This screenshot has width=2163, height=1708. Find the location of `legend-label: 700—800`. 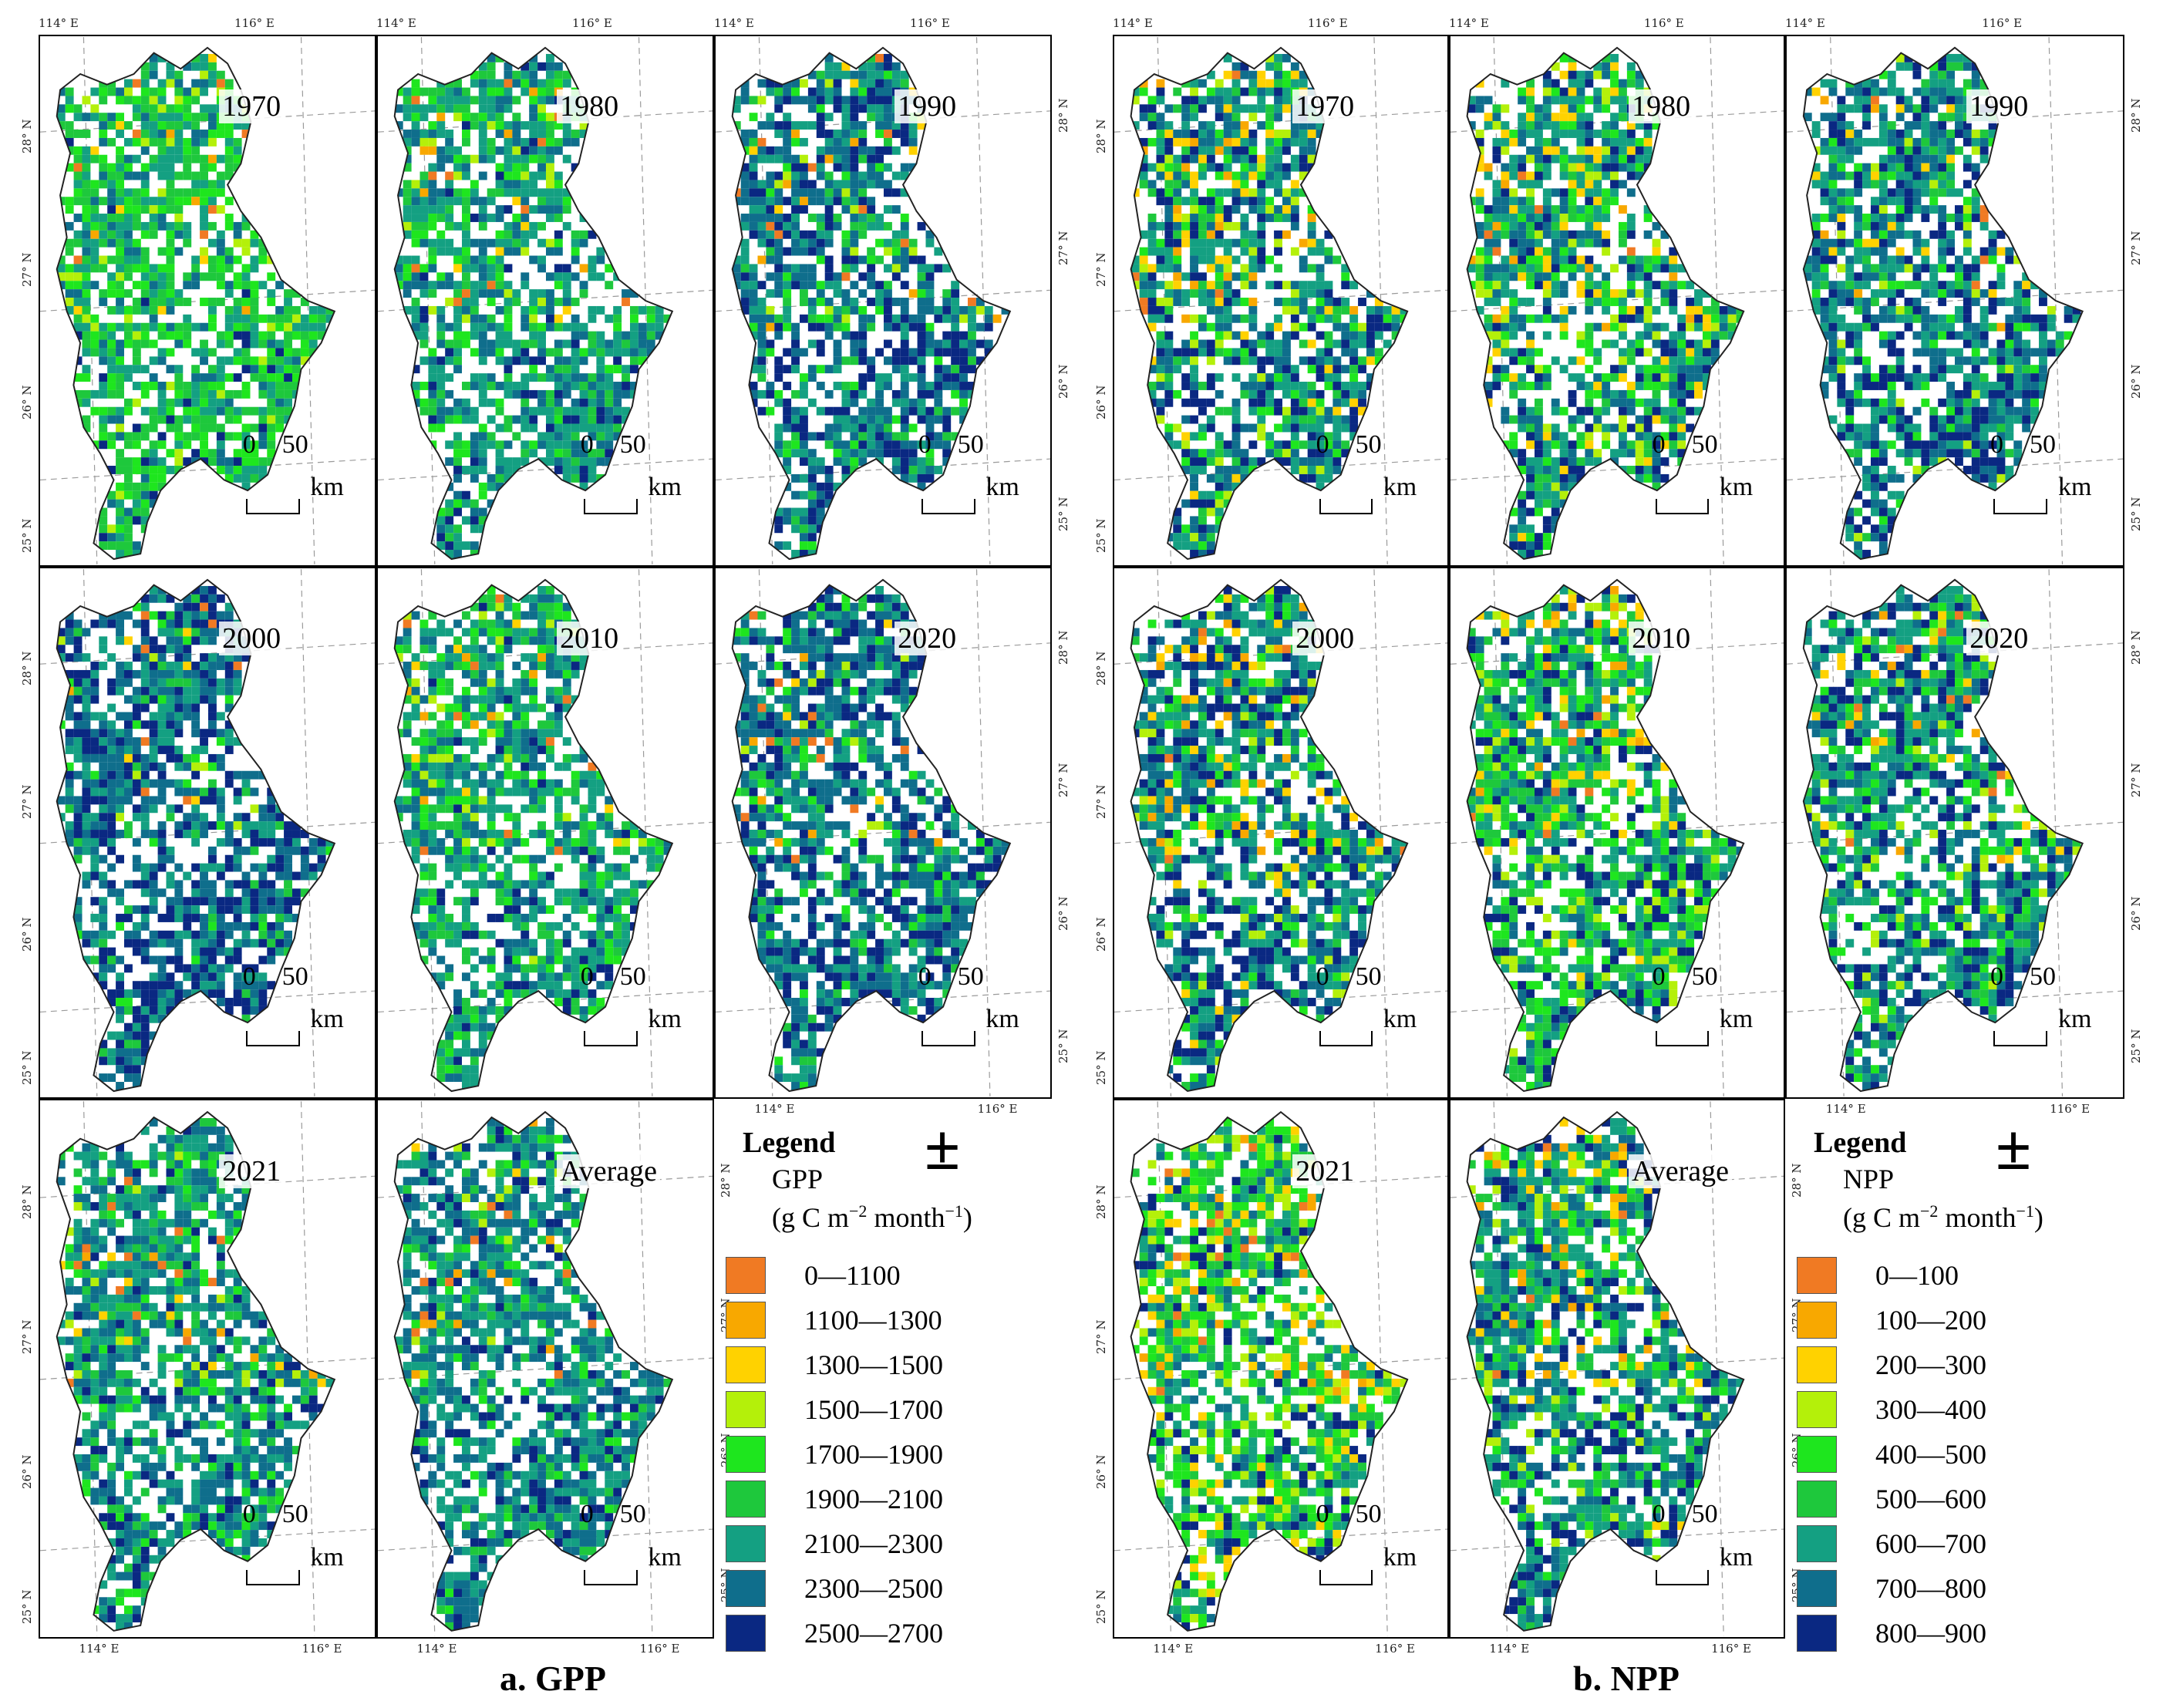

legend-label: 700—800 is located at coordinates (1931, 1588).